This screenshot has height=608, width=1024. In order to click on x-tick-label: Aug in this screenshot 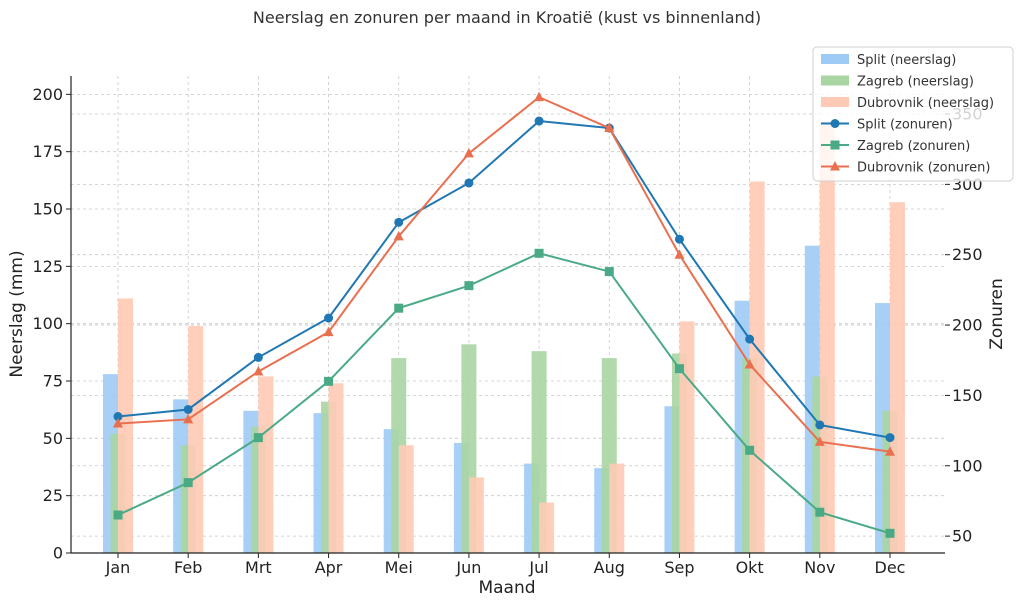, I will do `click(609, 567)`.